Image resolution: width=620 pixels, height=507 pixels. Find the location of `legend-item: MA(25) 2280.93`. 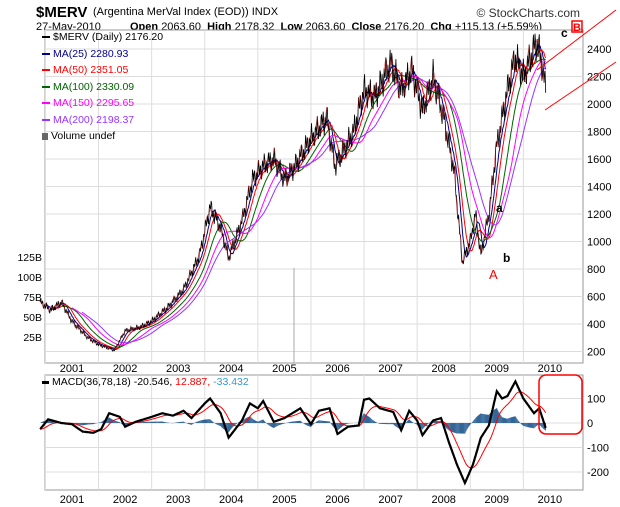

legend-item: MA(25) 2280.93 is located at coordinates (85, 54).